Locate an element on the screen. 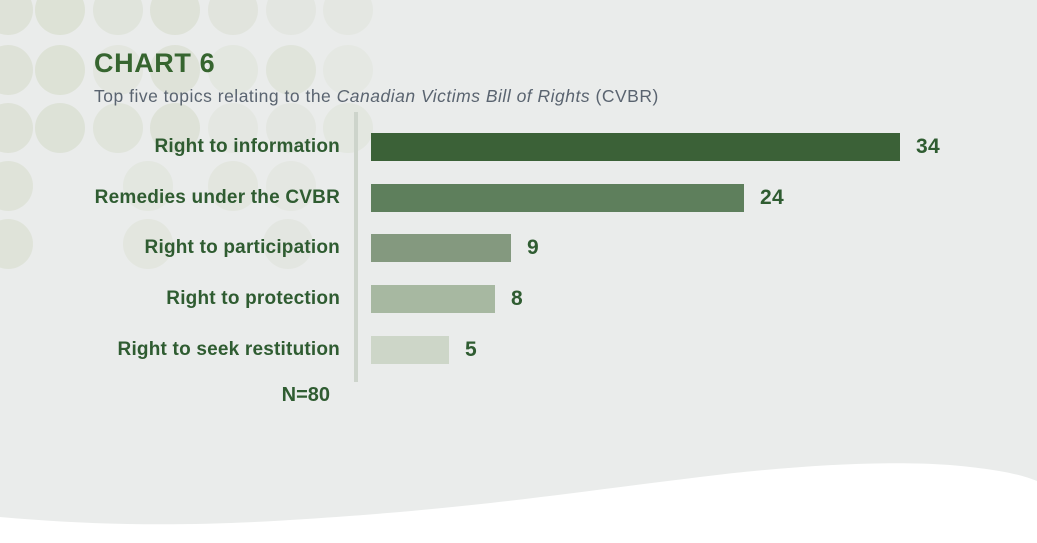 This screenshot has height=543, width=1037. chart-row: Right to protection 8 is located at coordinates (518, 299).